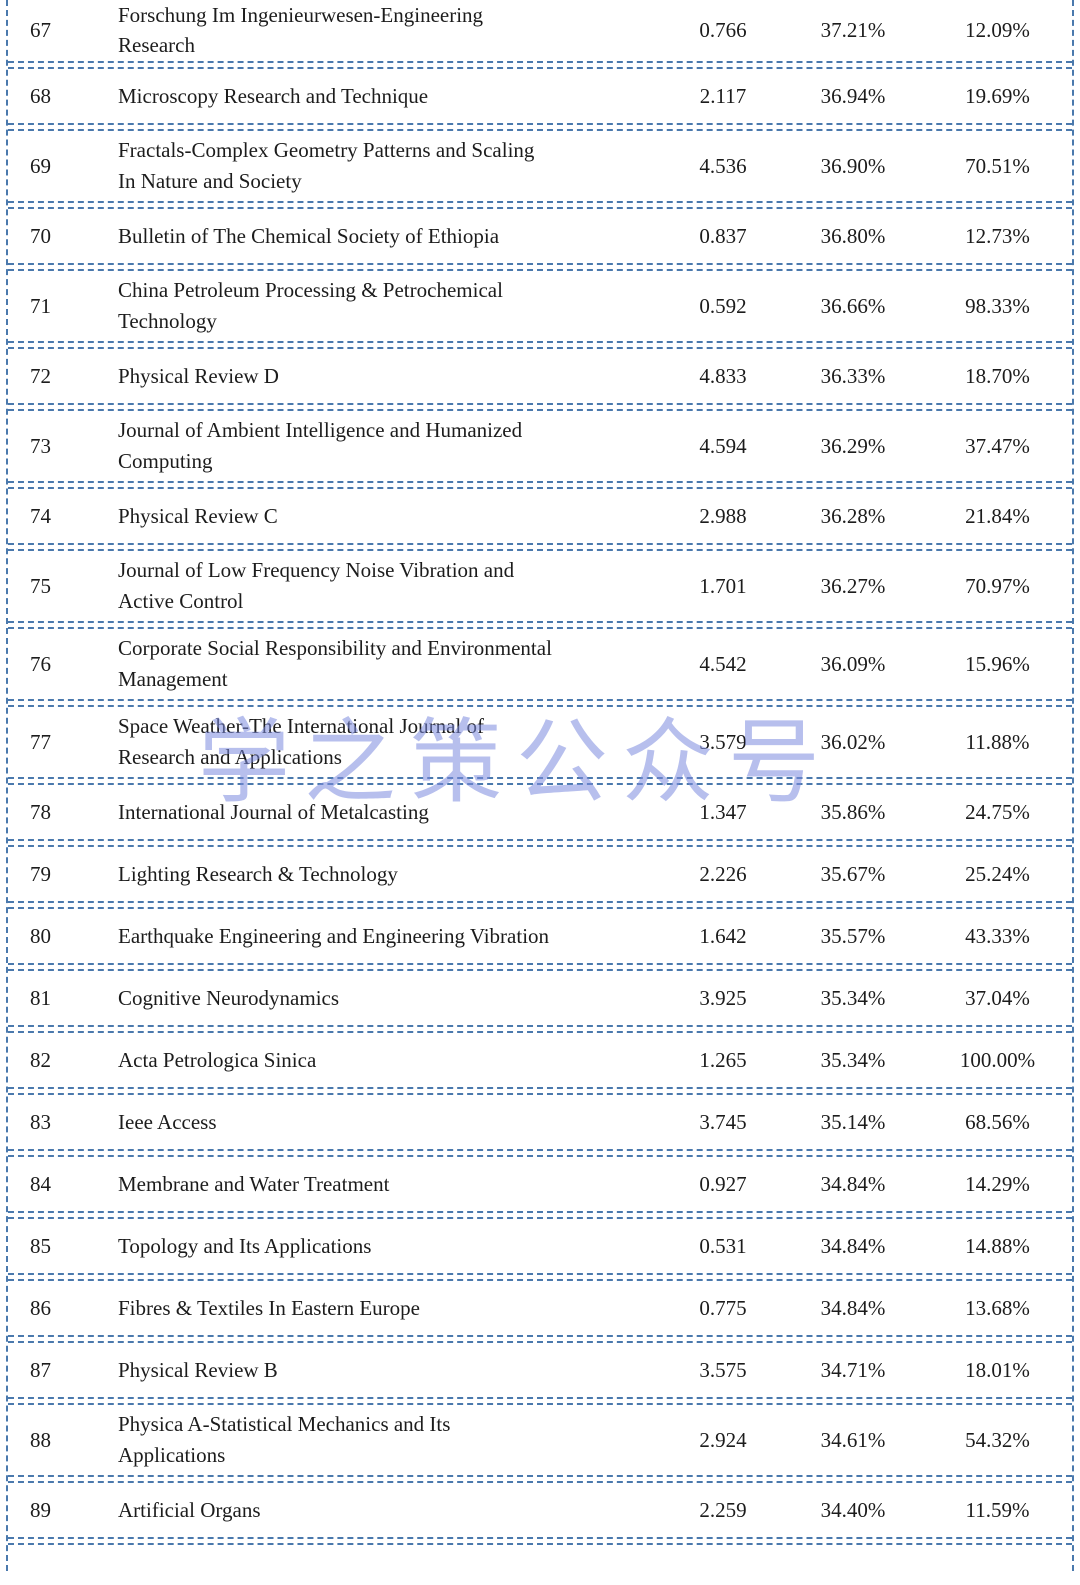 This screenshot has width=1080, height=1585. Describe the element at coordinates (40, 305) in the screenshot. I see `rank-cell: 71` at that location.